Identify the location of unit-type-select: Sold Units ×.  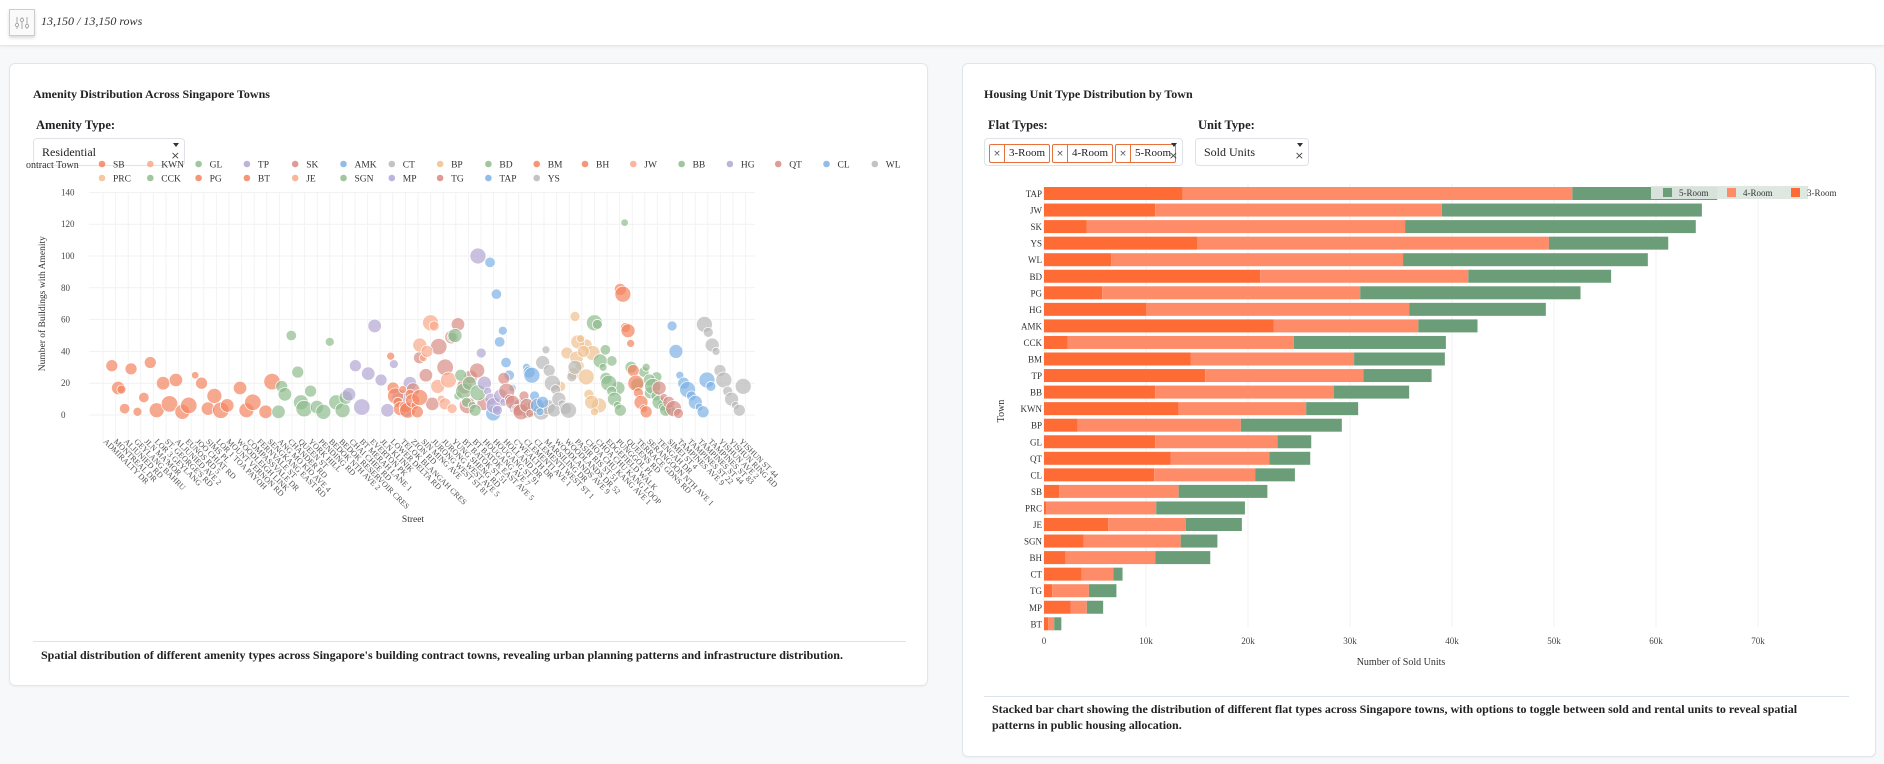
(1252, 152).